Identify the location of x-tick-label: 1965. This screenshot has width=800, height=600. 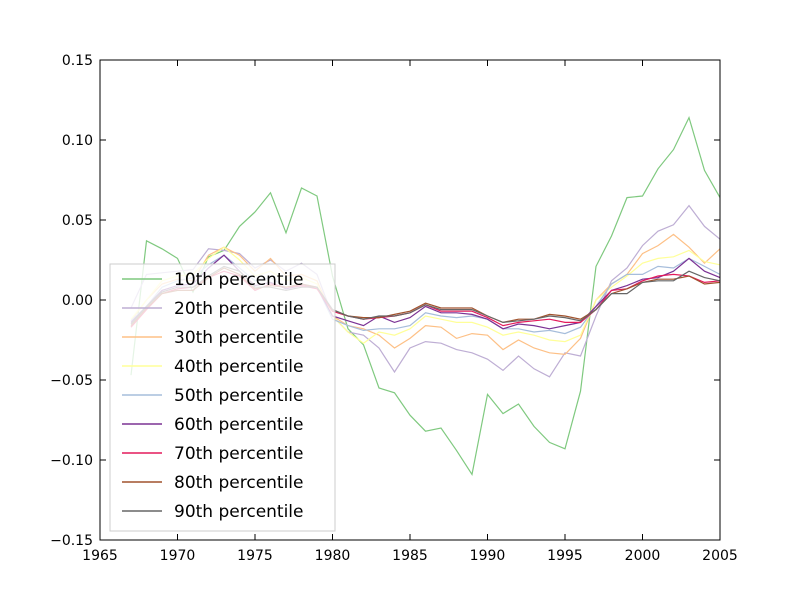
(100, 556).